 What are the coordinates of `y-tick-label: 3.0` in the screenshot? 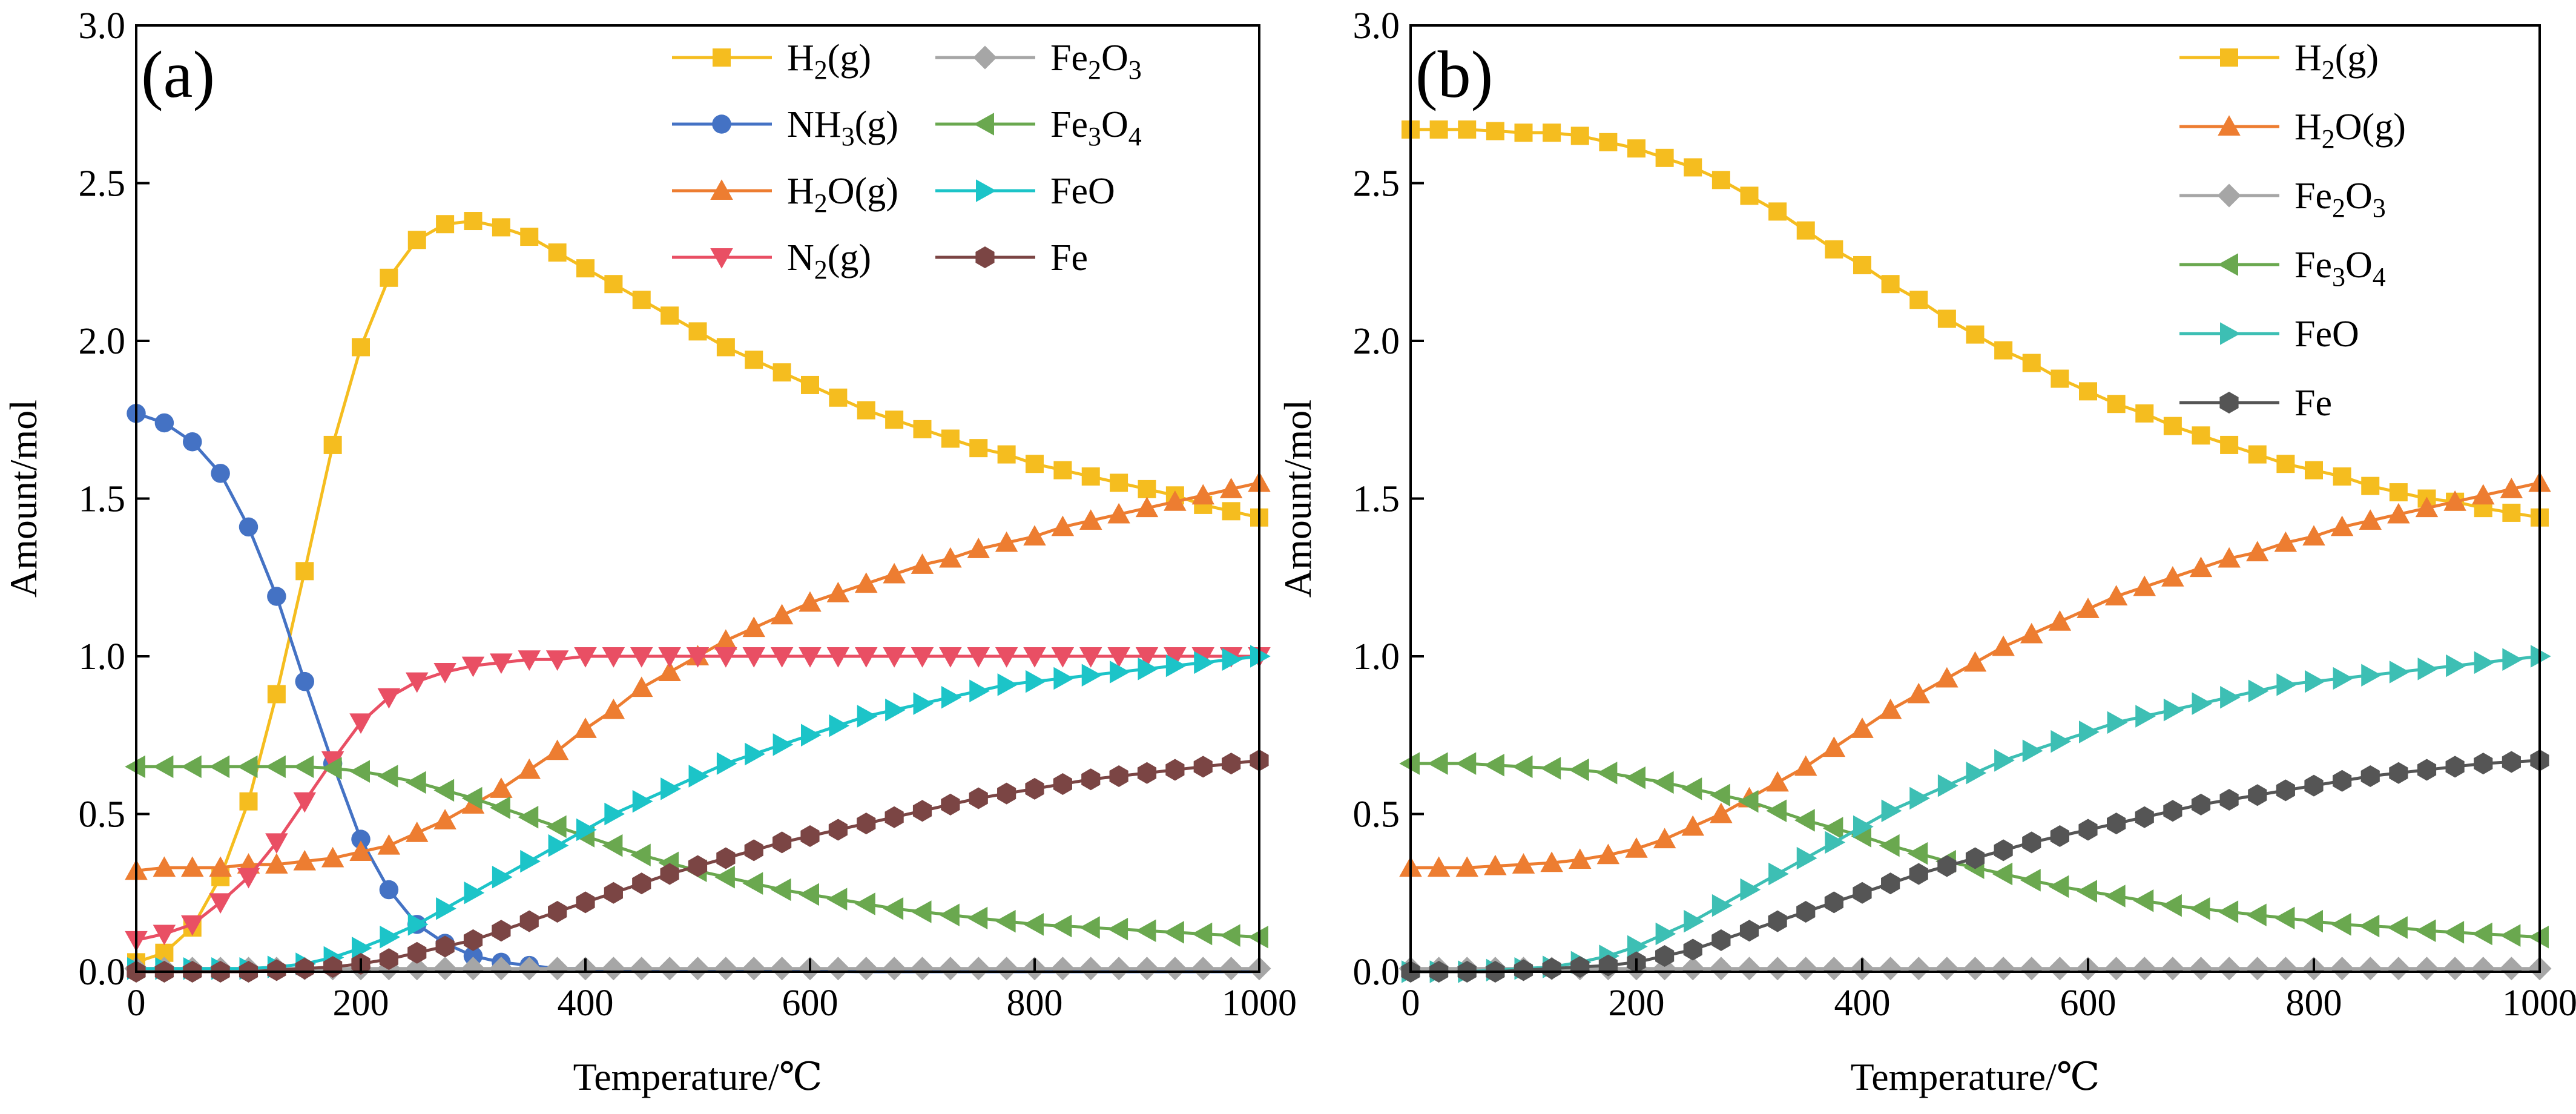 It's located at (102, 26).